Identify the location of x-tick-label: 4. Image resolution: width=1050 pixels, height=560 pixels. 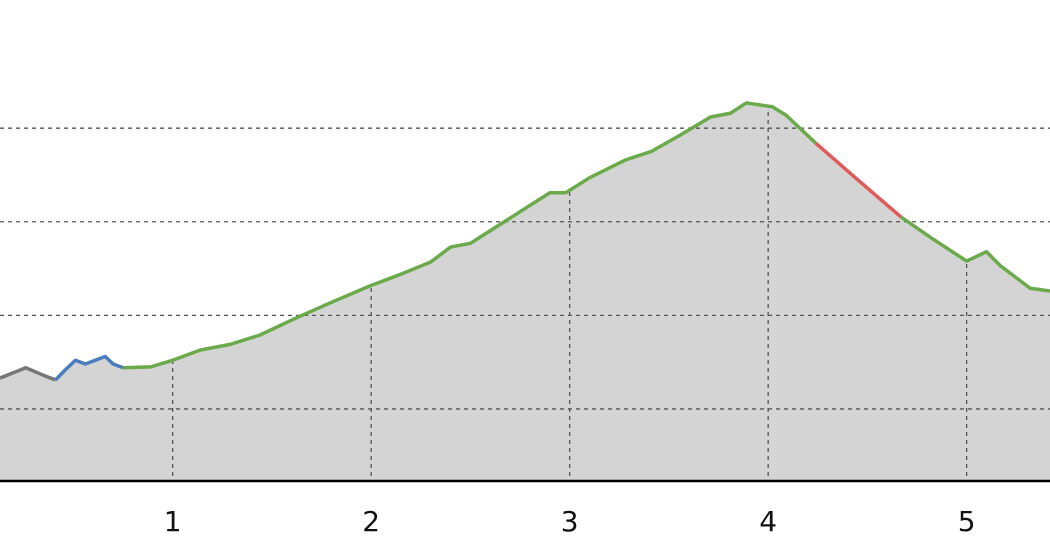
(768, 521).